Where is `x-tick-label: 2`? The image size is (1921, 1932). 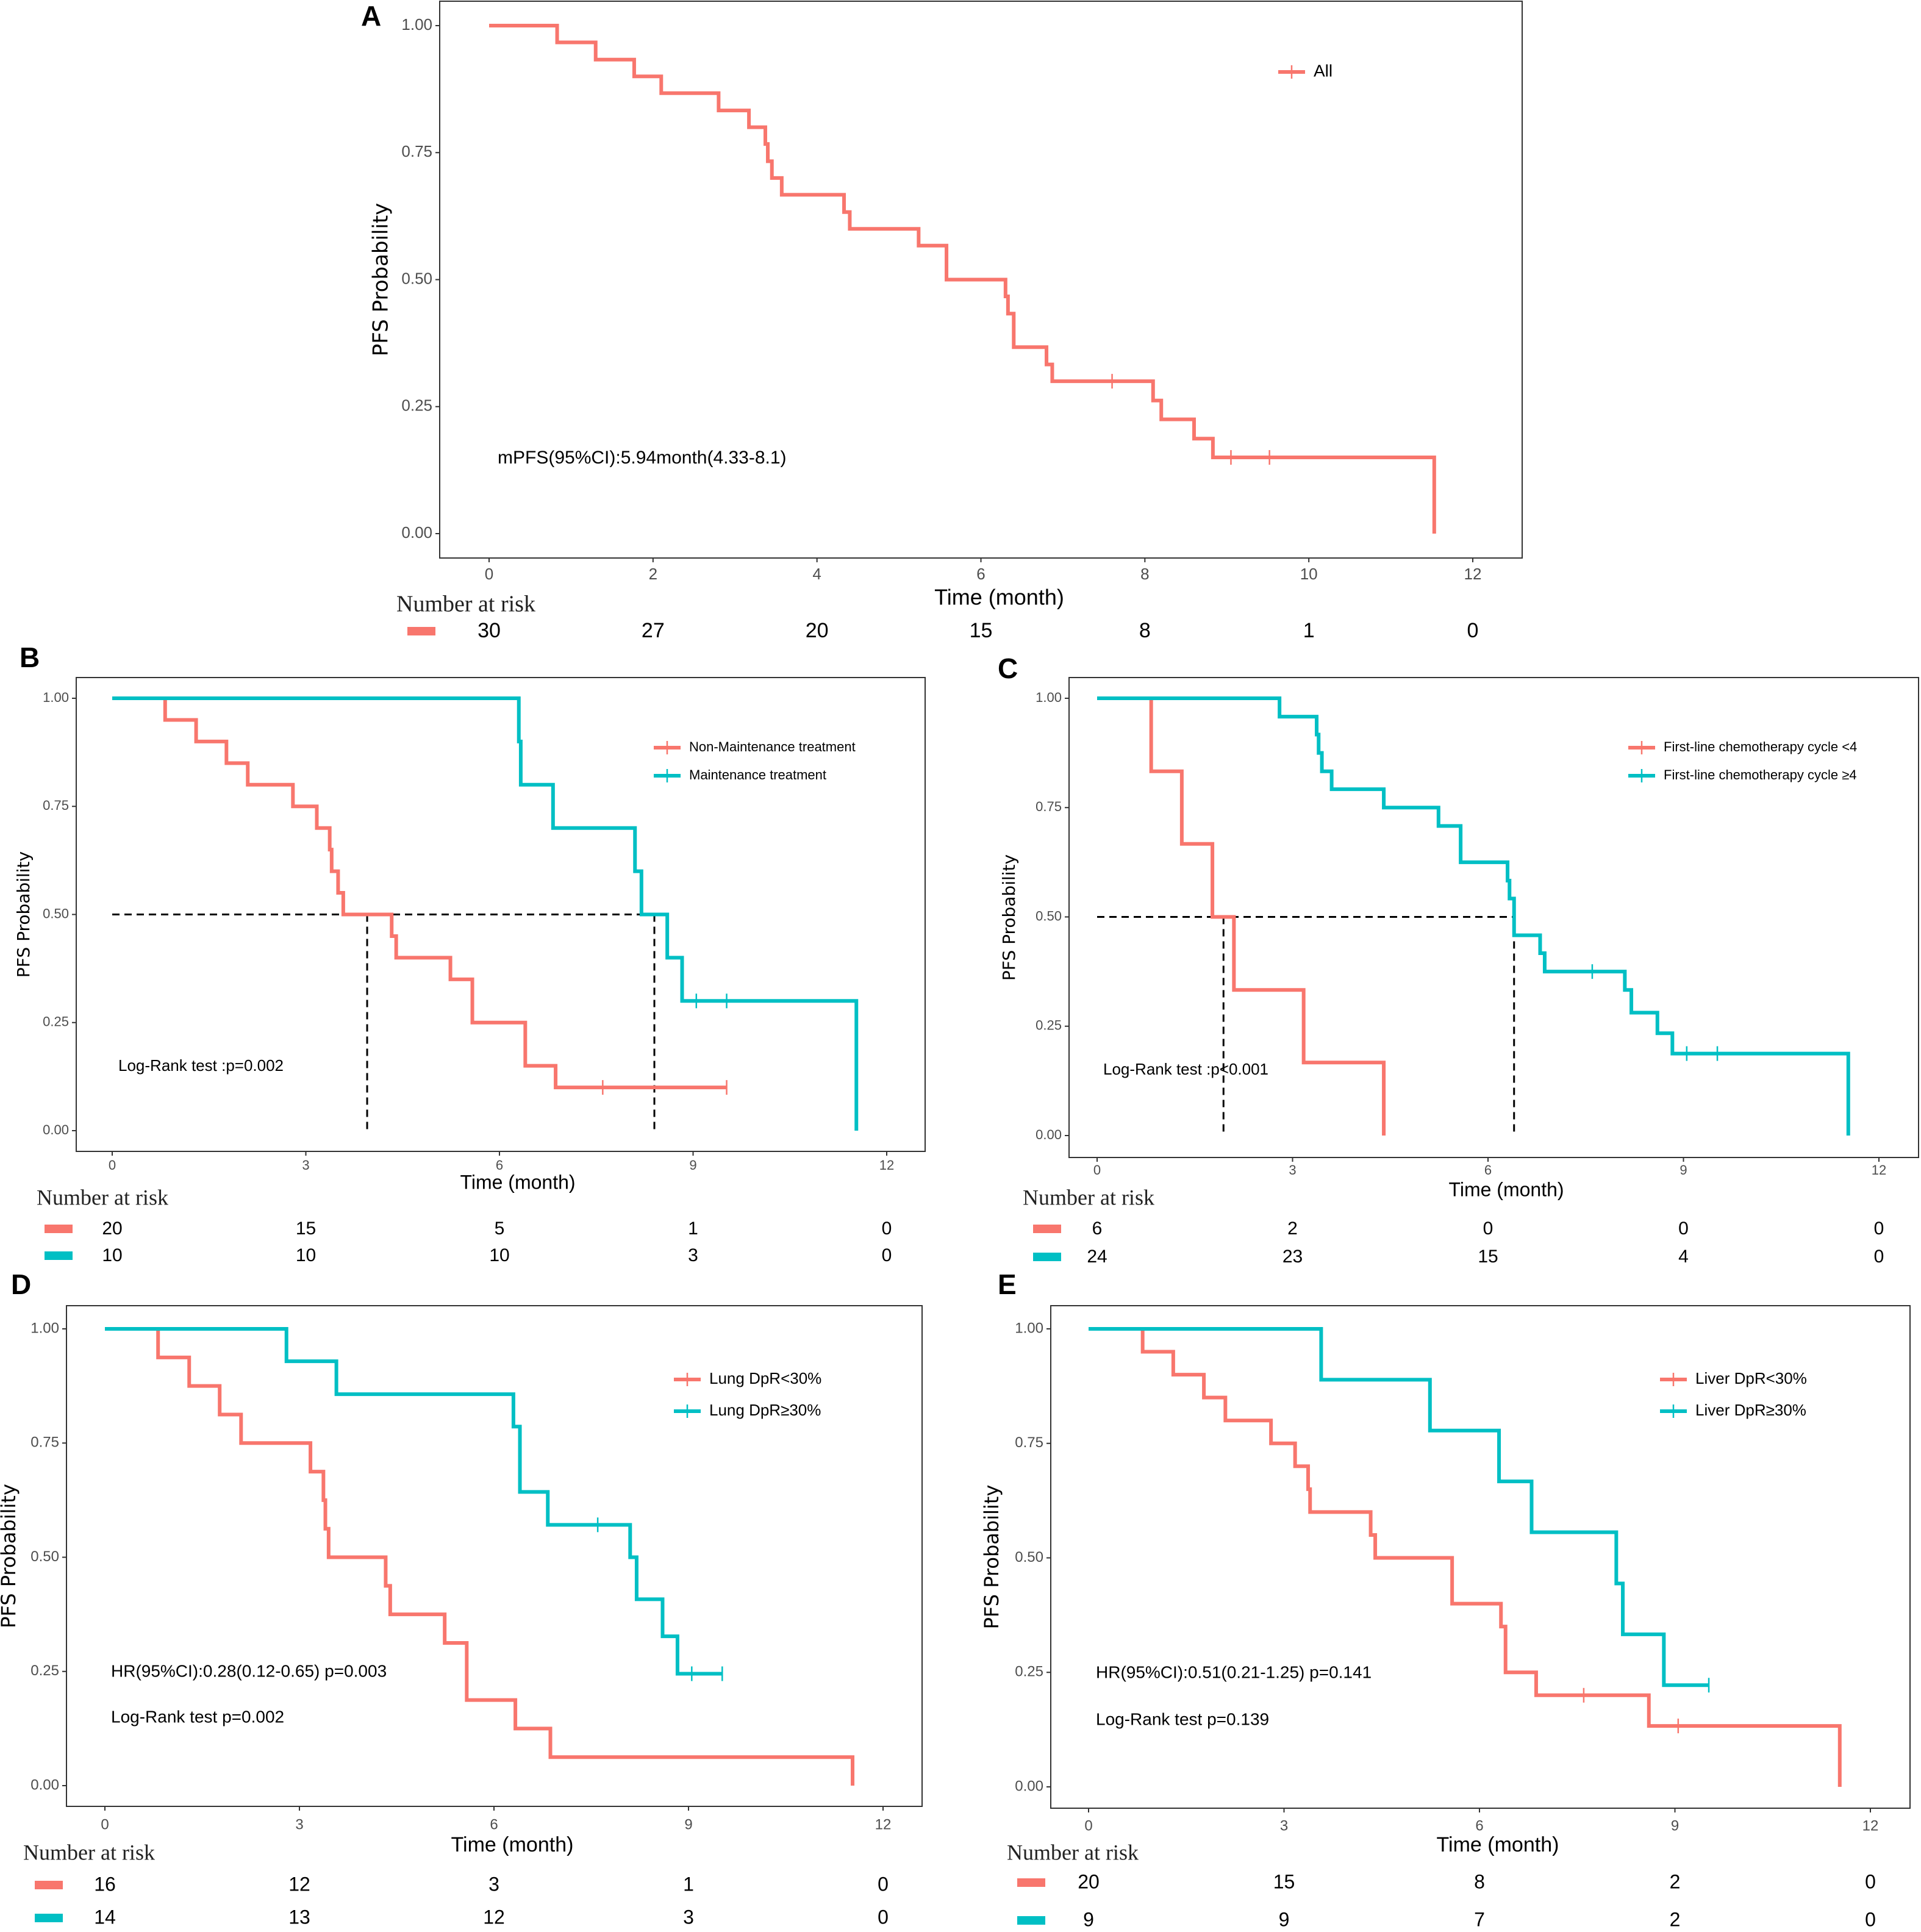
x-tick-label: 2 is located at coordinates (653, 574).